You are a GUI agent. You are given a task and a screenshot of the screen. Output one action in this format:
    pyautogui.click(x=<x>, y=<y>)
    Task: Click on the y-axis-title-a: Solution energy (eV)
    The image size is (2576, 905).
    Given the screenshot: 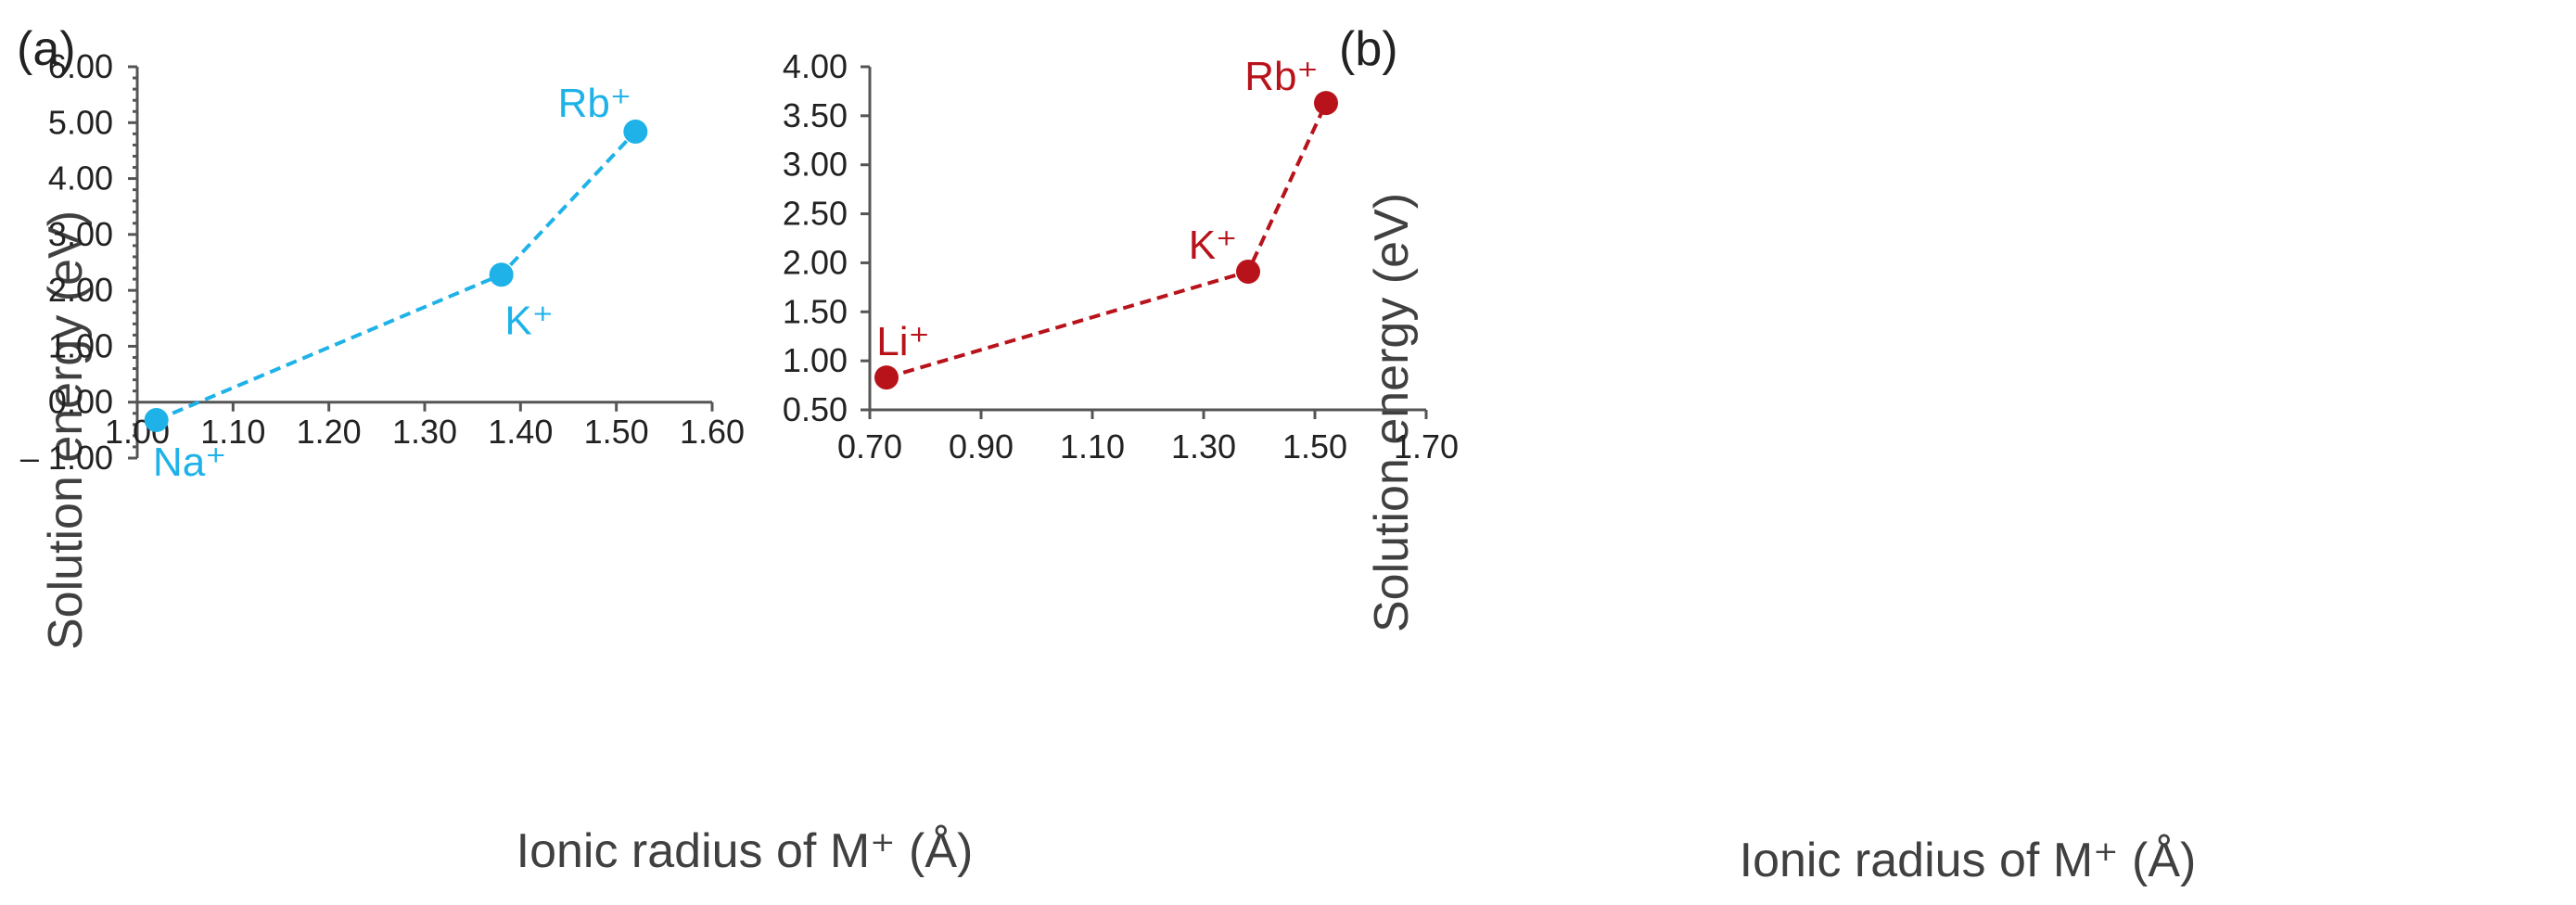 What is the action you would take?
    pyautogui.click(x=66, y=430)
    